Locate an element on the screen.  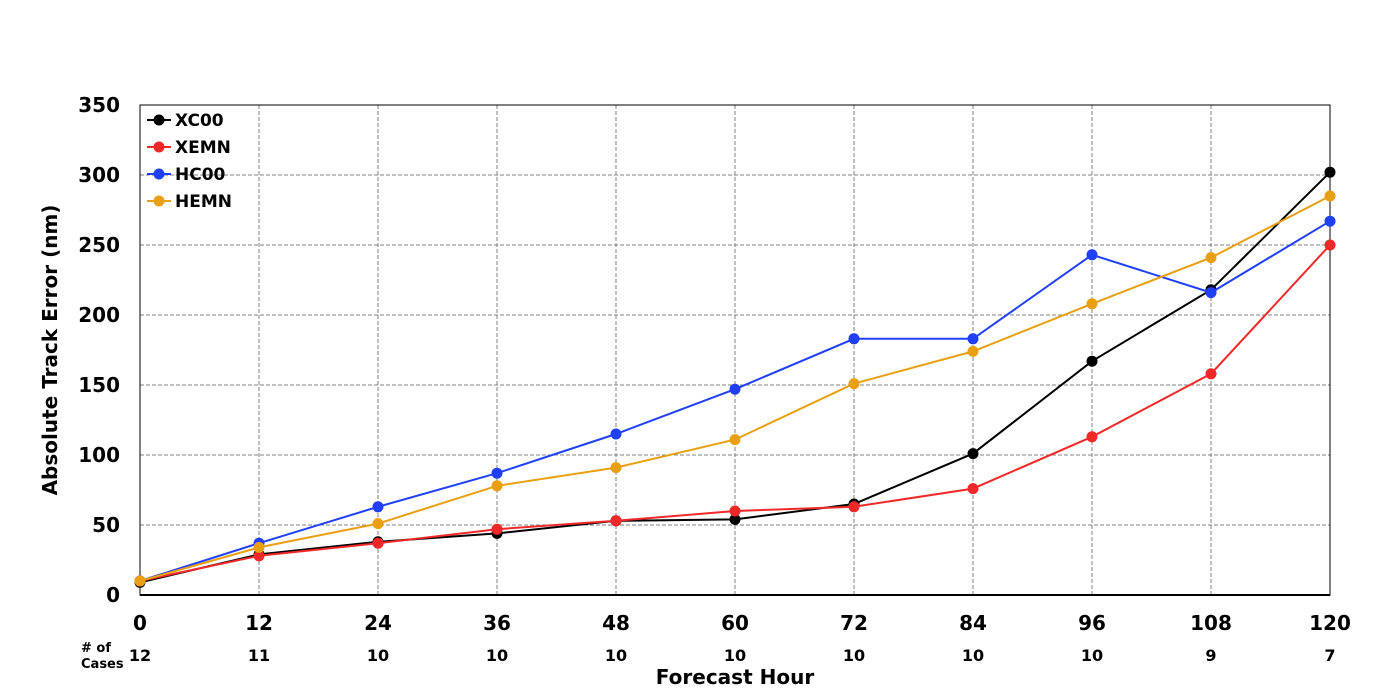
y-tick-label: 0 is located at coordinates (113, 595).